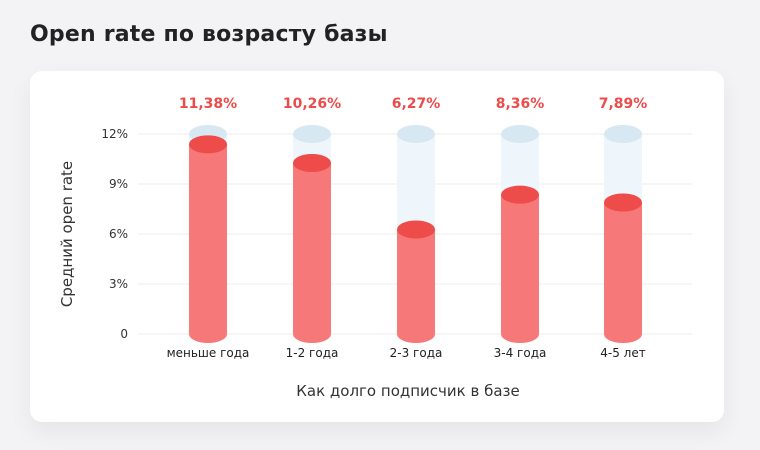 This screenshot has height=450, width=760. I want to click on x-tick-label: 2-3 года, so click(416, 353).